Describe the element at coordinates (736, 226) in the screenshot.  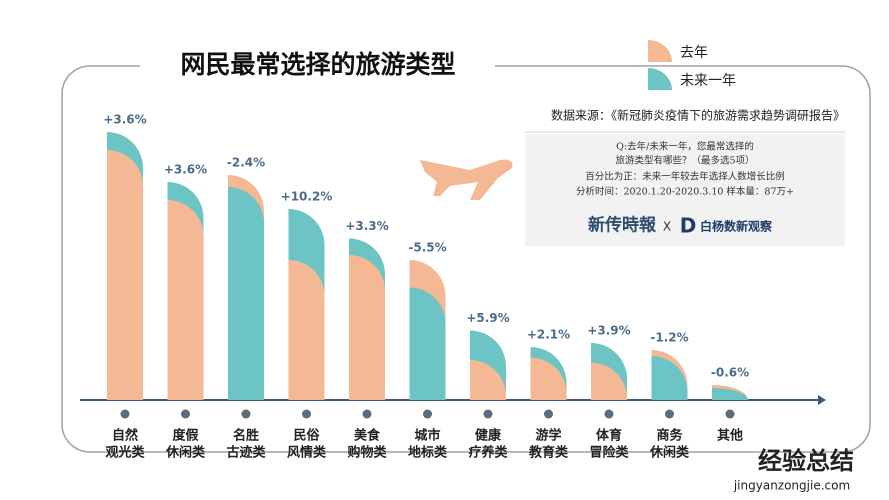
I see `logo-right: 白杨数新观察` at that location.